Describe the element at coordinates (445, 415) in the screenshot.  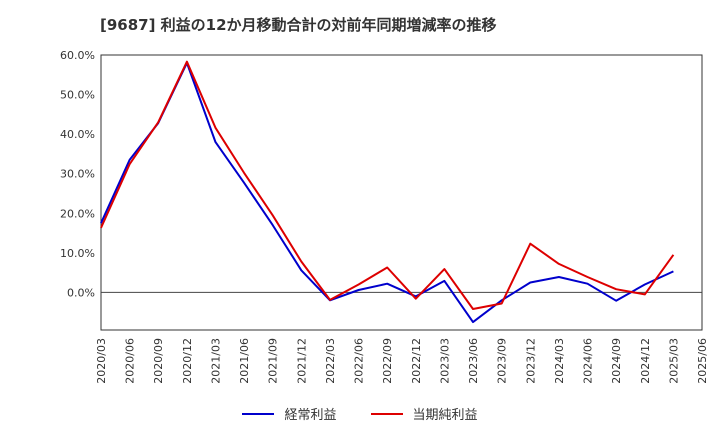
I see `legend-label-net-profit: 当期純利益` at that location.